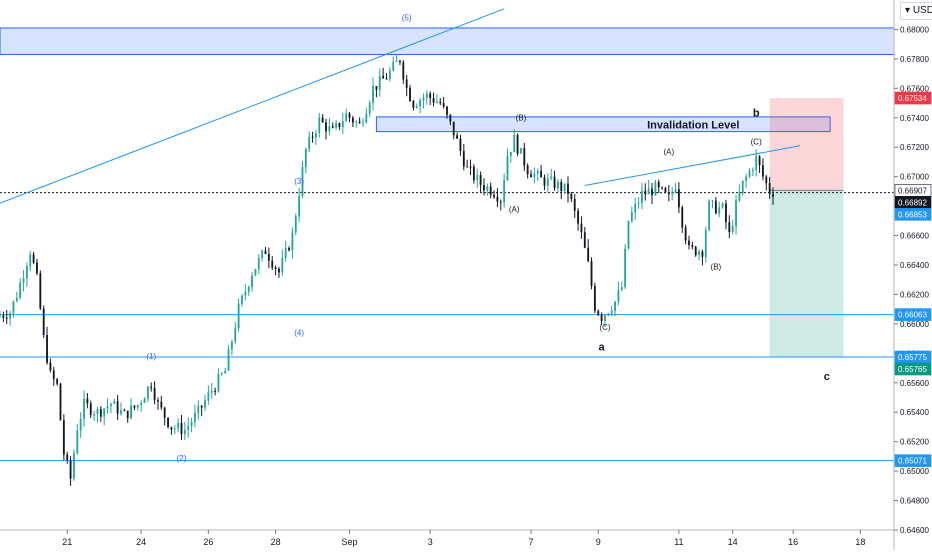 The height and width of the screenshot is (555, 932). I want to click on wave-label: (1), so click(151, 356).